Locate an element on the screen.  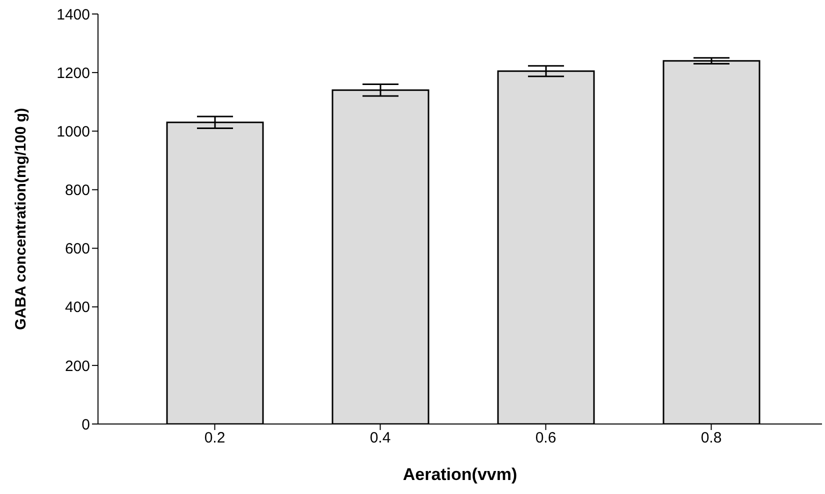
y-axis-title: GABA concentration(mg/100 g) is located at coordinates (21, 219).